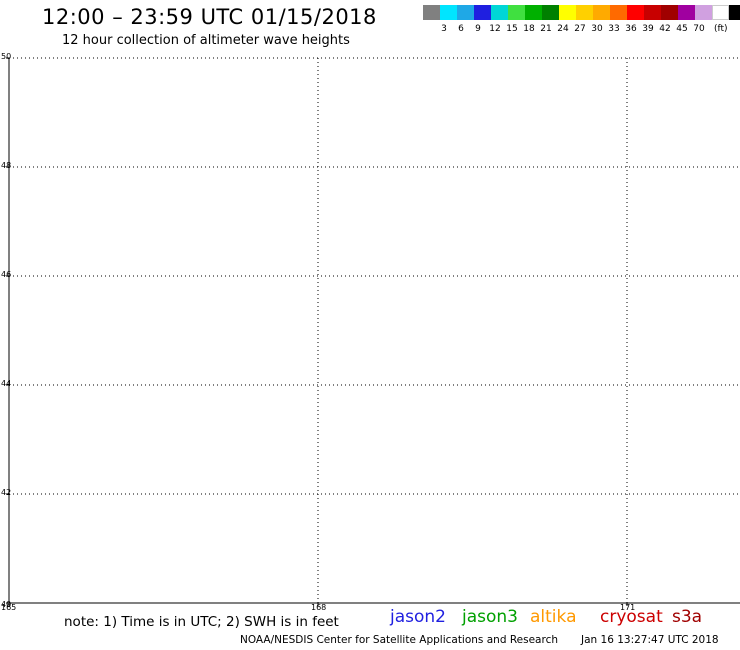 This screenshot has width=740, height=650. I want to click on scale-label: 70, so click(699, 29).